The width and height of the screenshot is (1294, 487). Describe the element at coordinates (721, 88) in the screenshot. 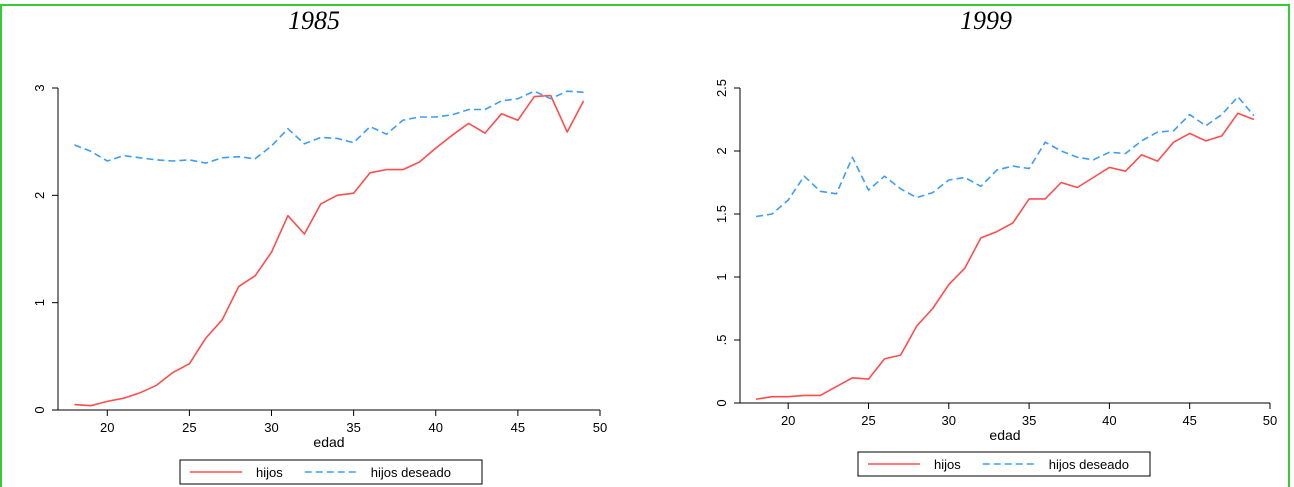

I see `y-tick-label: 2.5` at that location.